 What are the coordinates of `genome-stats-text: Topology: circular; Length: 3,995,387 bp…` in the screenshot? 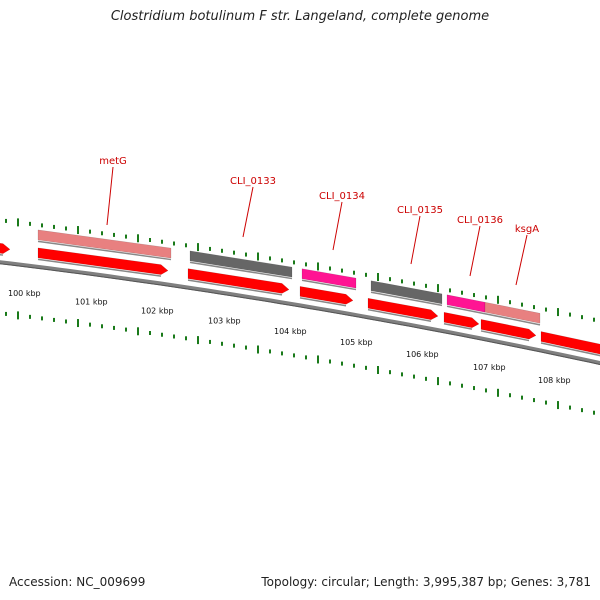 It's located at (426, 582).